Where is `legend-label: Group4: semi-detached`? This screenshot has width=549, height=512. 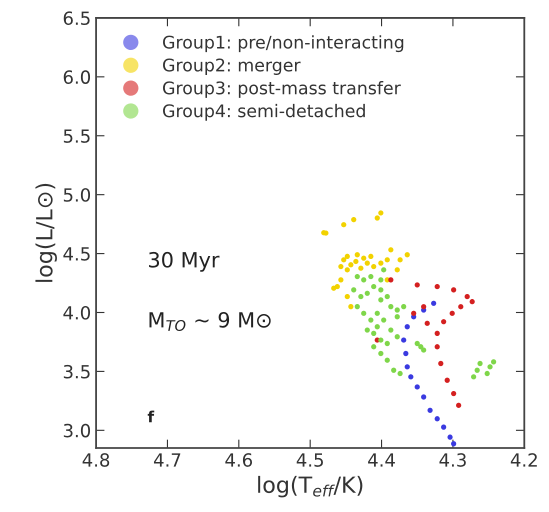 legend-label: Group4: semi-detached is located at coordinates (264, 112).